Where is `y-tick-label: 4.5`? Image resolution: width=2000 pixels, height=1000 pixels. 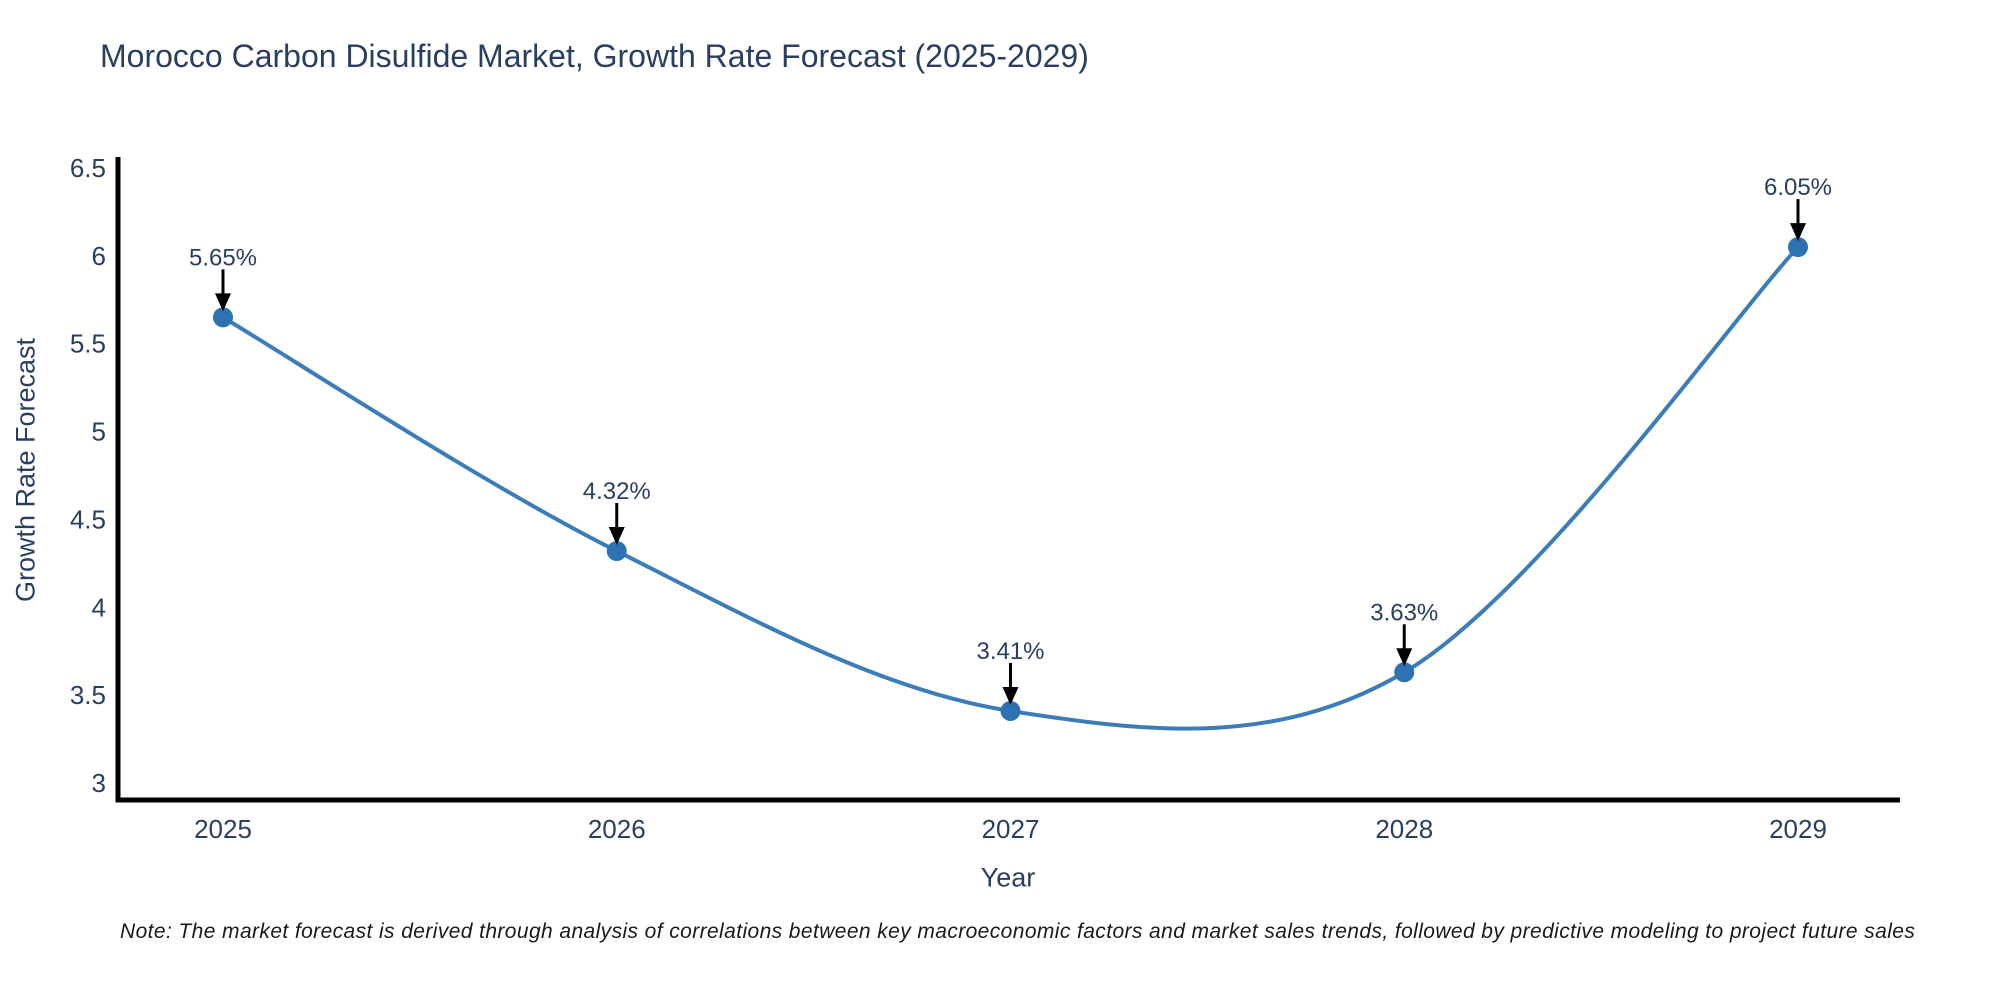
y-tick-label: 4.5 is located at coordinates (88, 519).